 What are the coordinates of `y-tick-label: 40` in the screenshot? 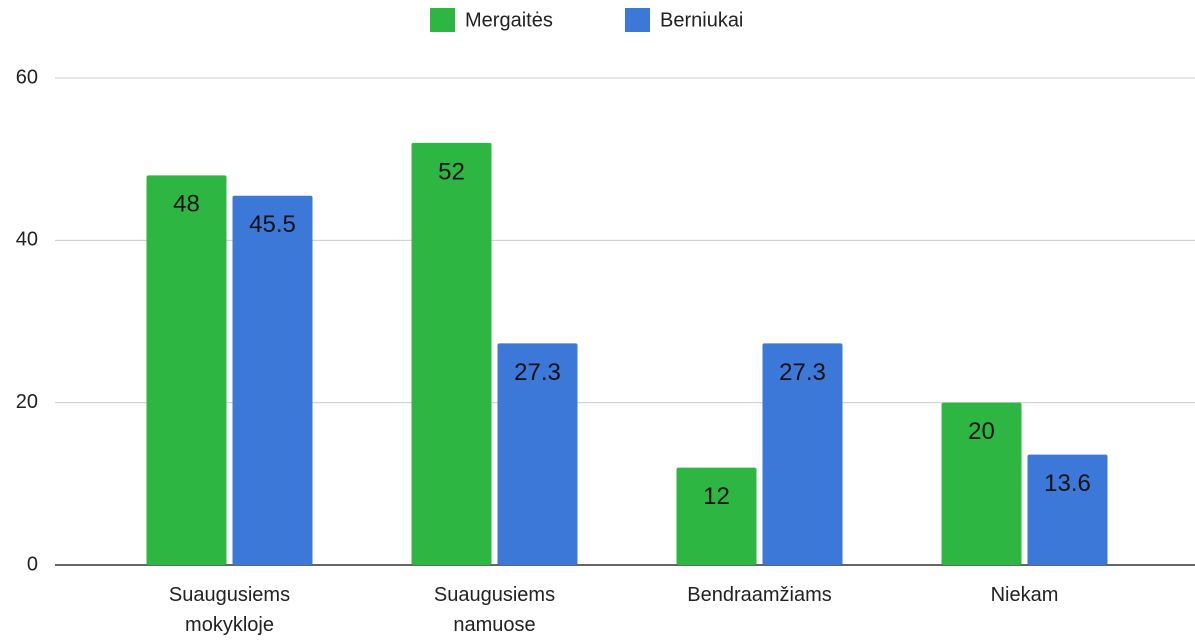 It's located at (27, 240).